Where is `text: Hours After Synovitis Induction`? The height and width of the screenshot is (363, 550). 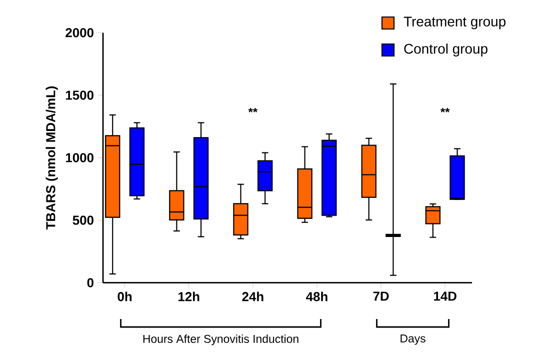
text: Hours After Synovitis Induction is located at coordinates (220, 340).